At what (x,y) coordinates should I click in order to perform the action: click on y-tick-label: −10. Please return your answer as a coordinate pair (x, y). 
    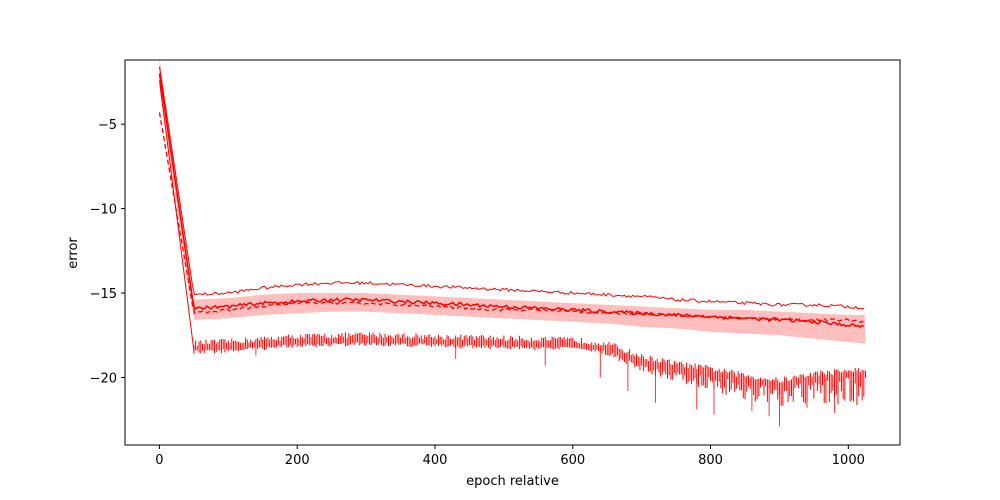
    Looking at the image, I should click on (103, 210).